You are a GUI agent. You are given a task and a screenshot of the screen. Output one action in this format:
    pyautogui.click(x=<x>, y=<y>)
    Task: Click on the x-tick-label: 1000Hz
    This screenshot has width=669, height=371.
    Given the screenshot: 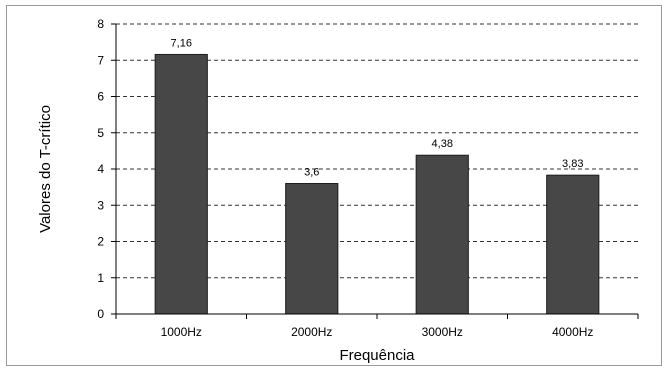 What is the action you would take?
    pyautogui.click(x=181, y=332)
    